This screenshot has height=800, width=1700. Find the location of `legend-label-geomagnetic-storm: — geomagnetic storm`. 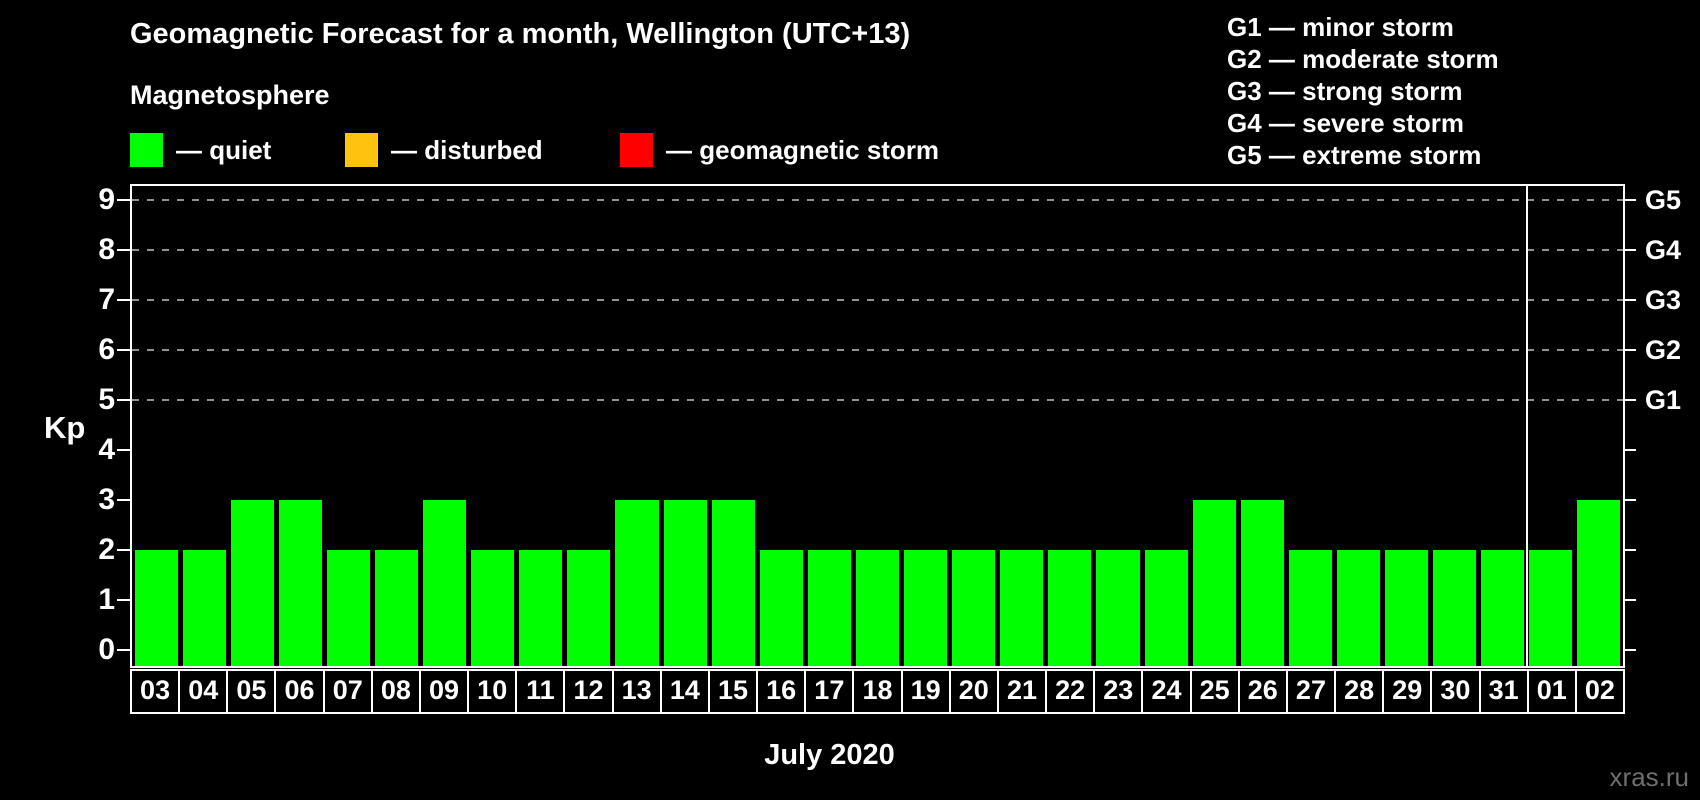

legend-label-geomagnetic-storm: — geomagnetic storm is located at coordinates (803, 150).